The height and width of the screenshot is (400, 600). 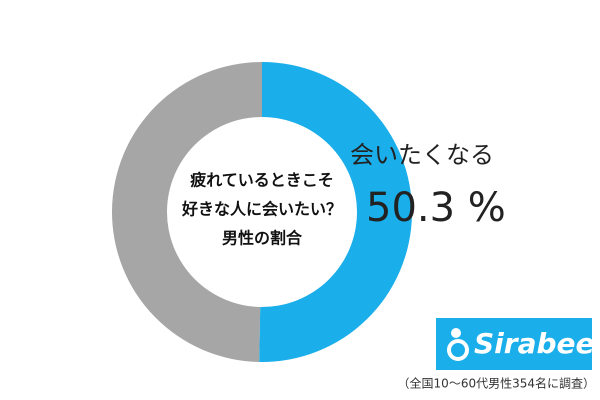 What do you see at coordinates (422, 155) in the screenshot?
I see `category-label: 会いたくなる` at bounding box center [422, 155].